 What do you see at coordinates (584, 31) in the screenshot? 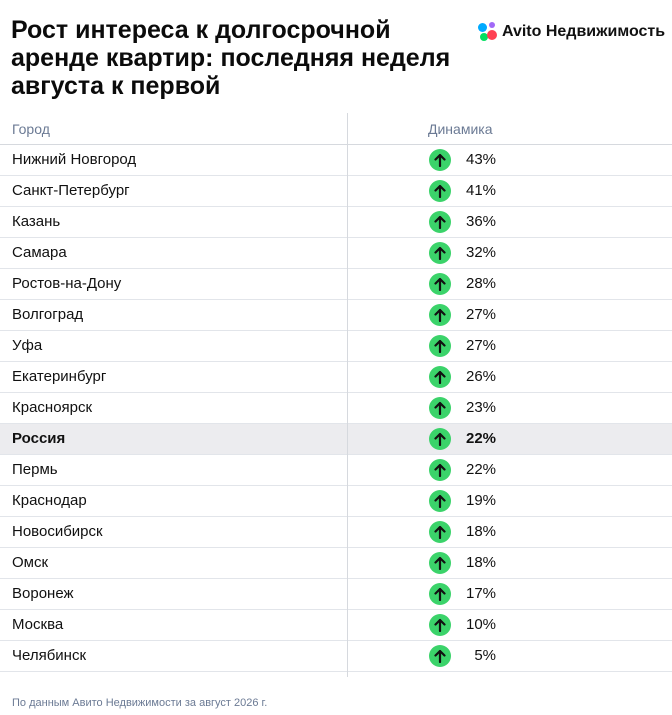
I see `logo-text: Avito Недвижимость` at bounding box center [584, 31].